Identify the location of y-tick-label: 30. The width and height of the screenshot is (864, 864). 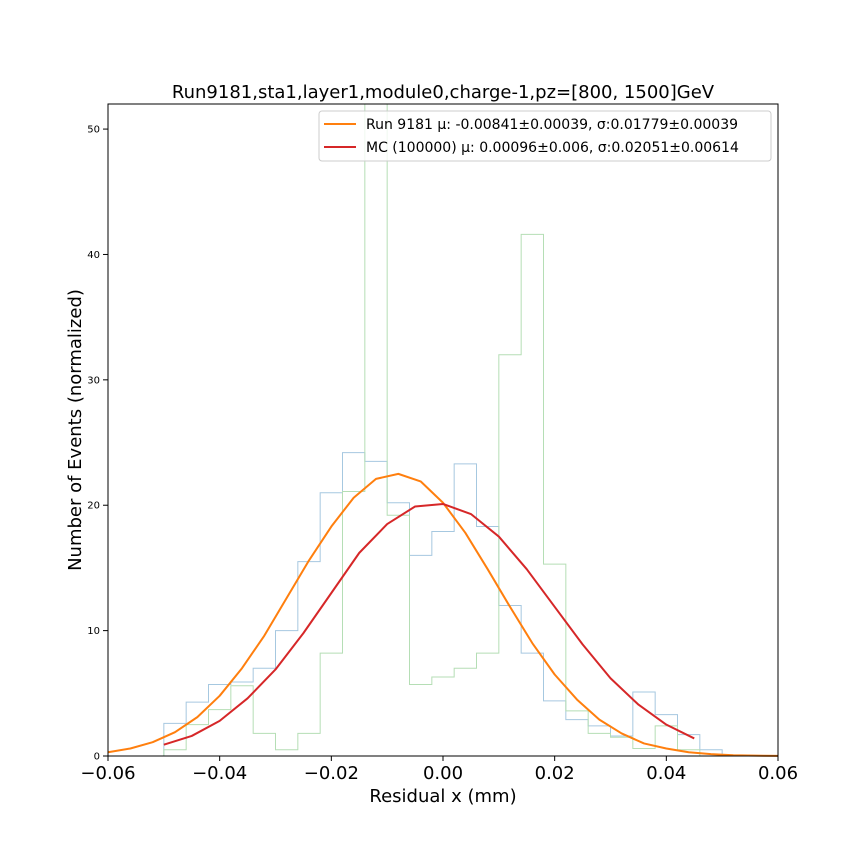
(93, 380).